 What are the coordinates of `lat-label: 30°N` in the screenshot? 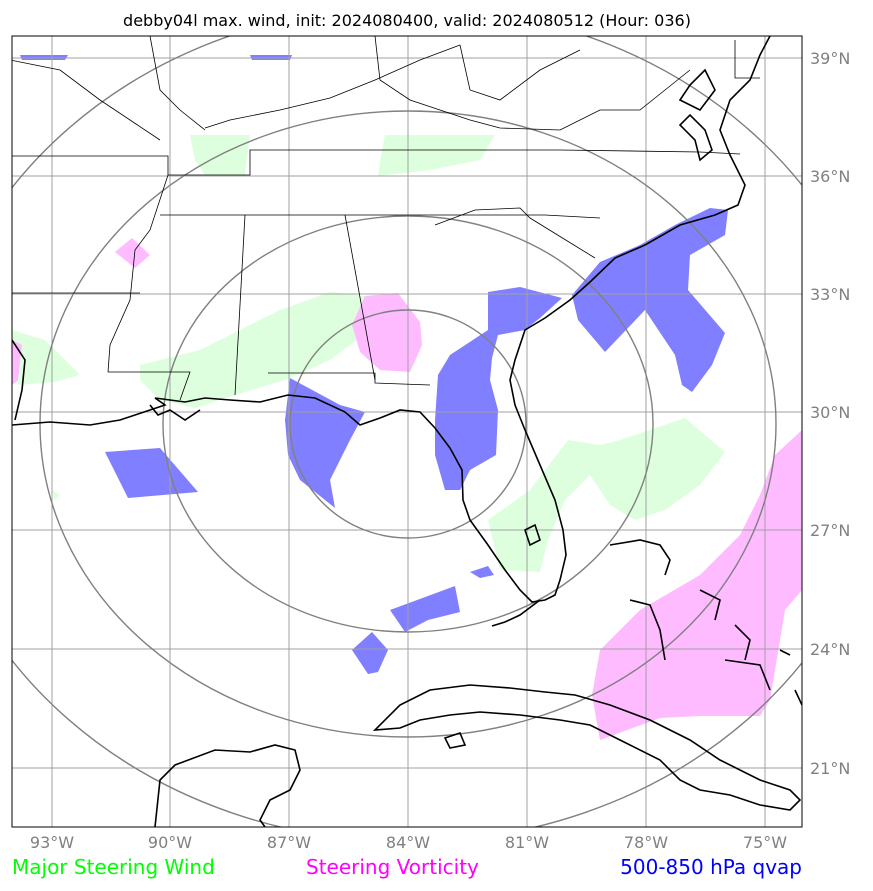 It's located at (830, 412).